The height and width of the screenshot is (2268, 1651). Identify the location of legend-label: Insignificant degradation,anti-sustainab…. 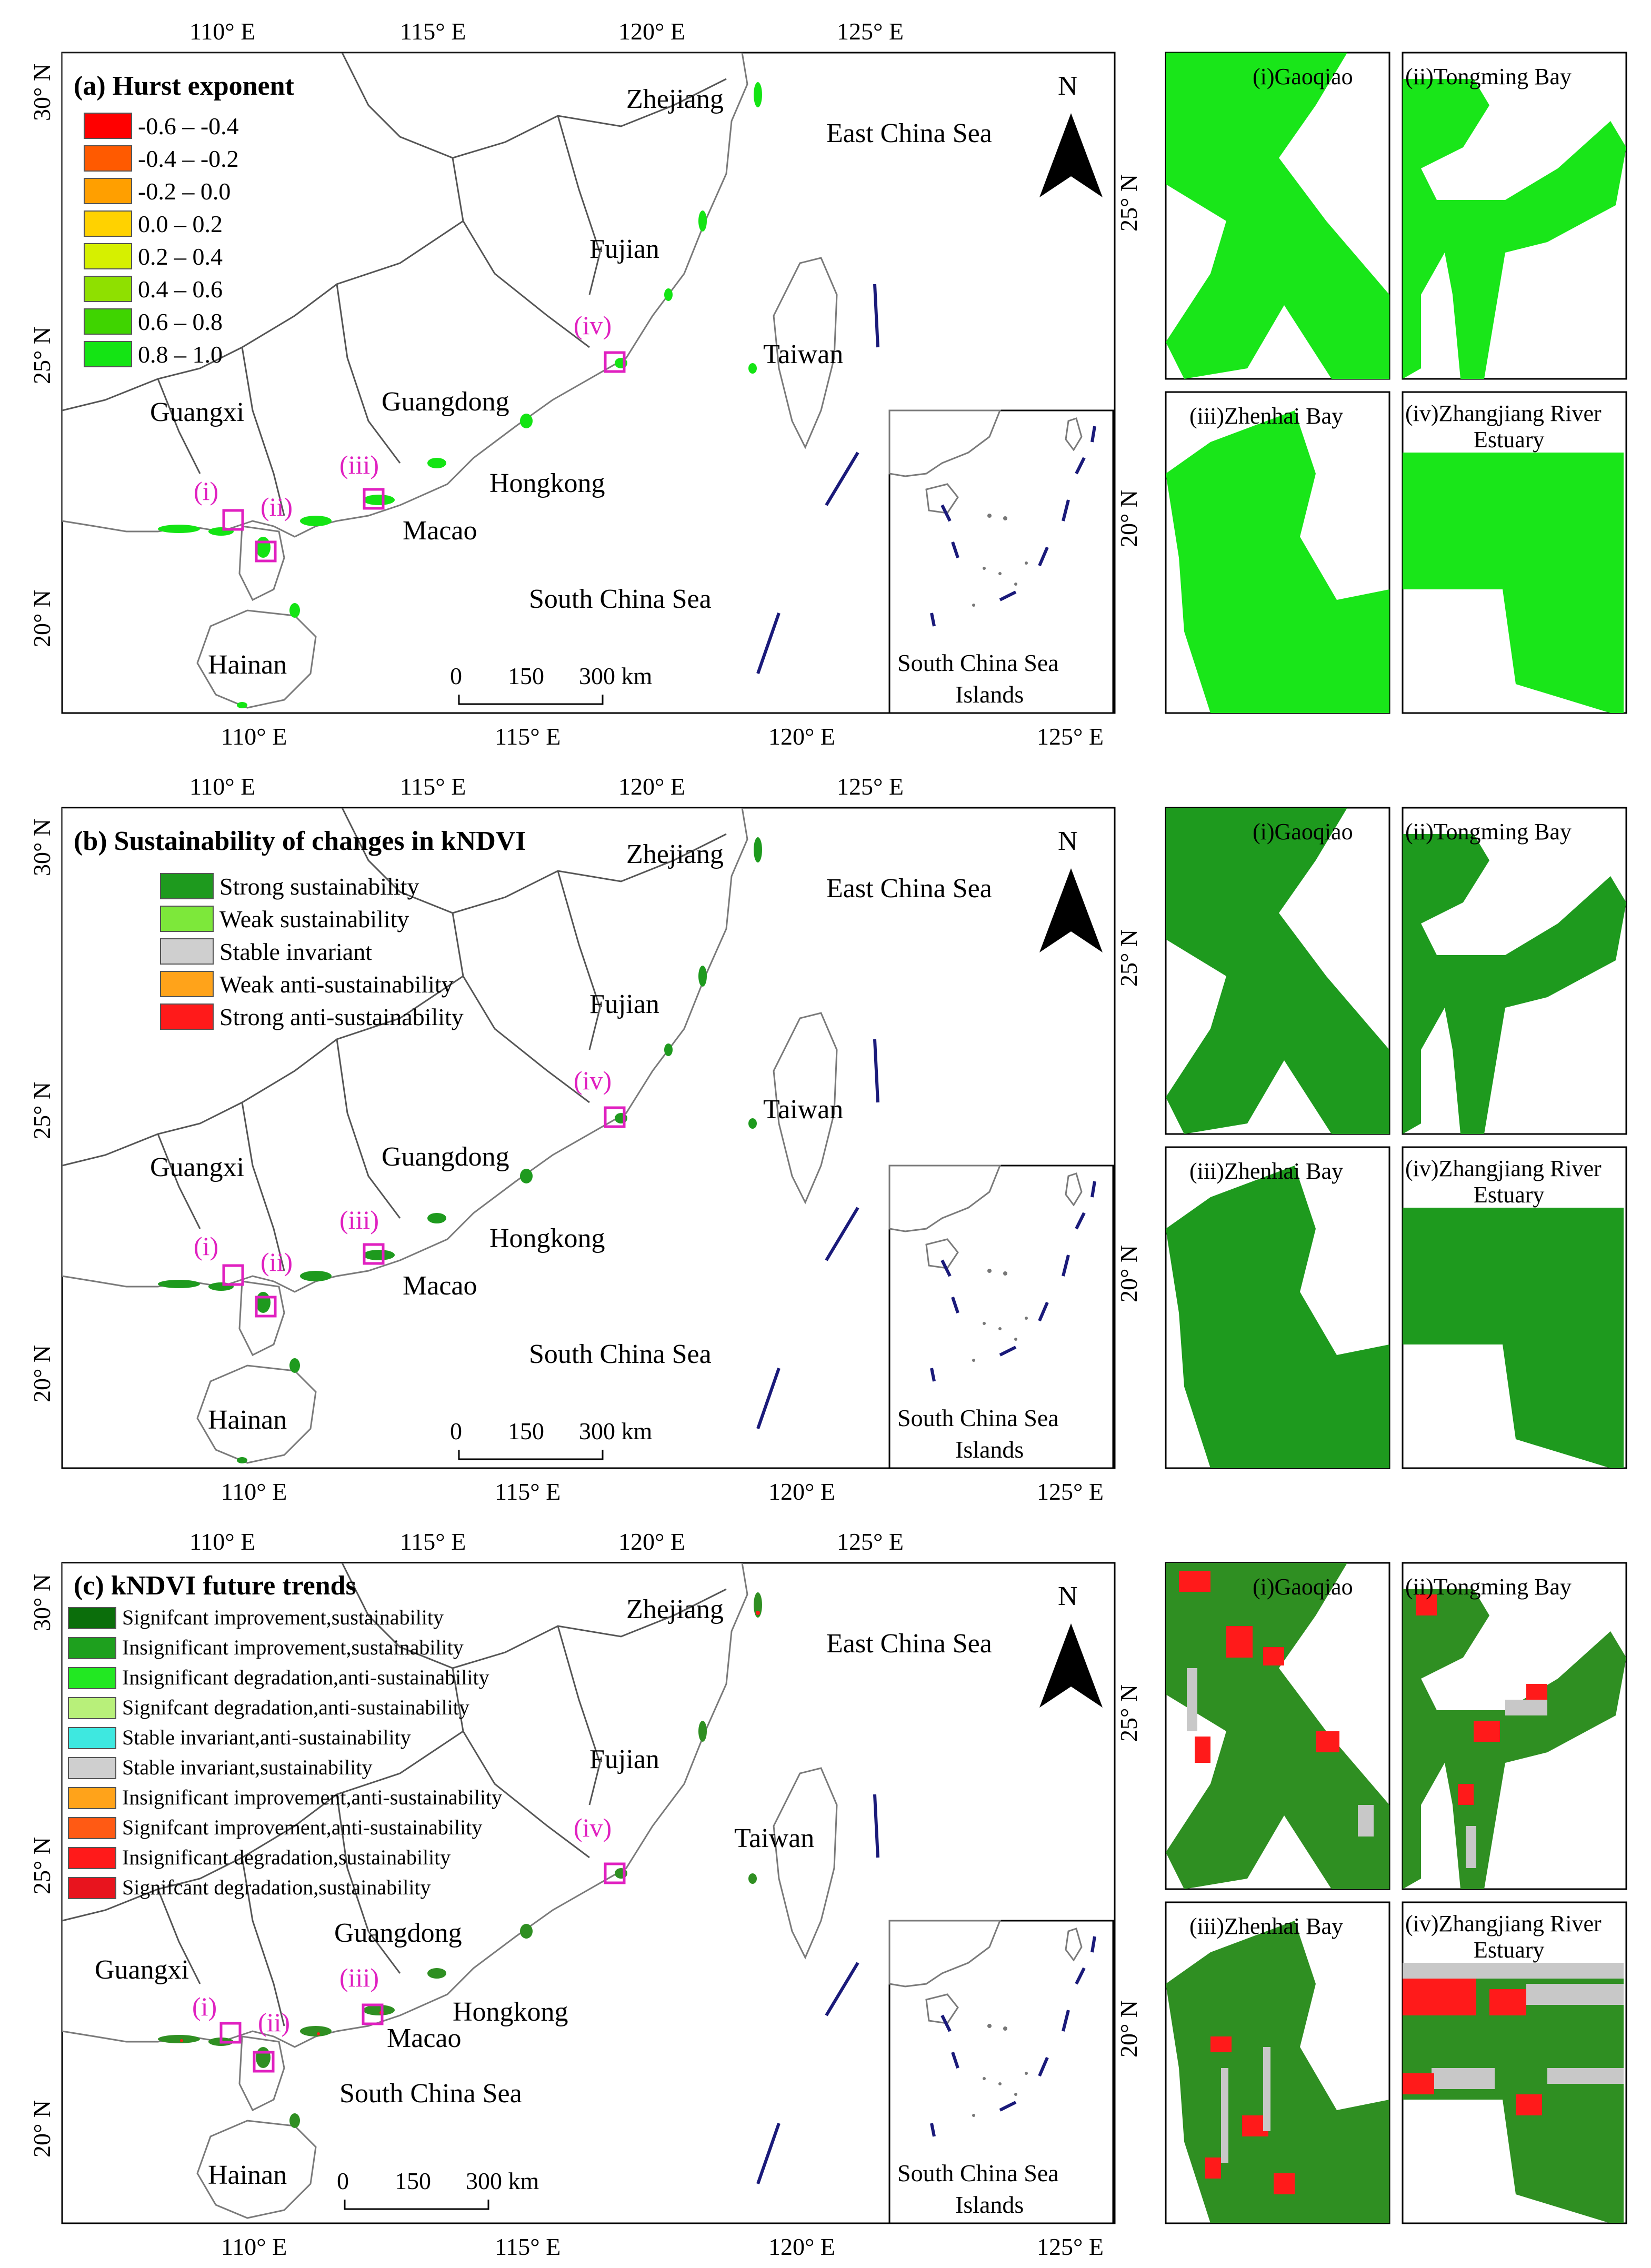
(305, 1677).